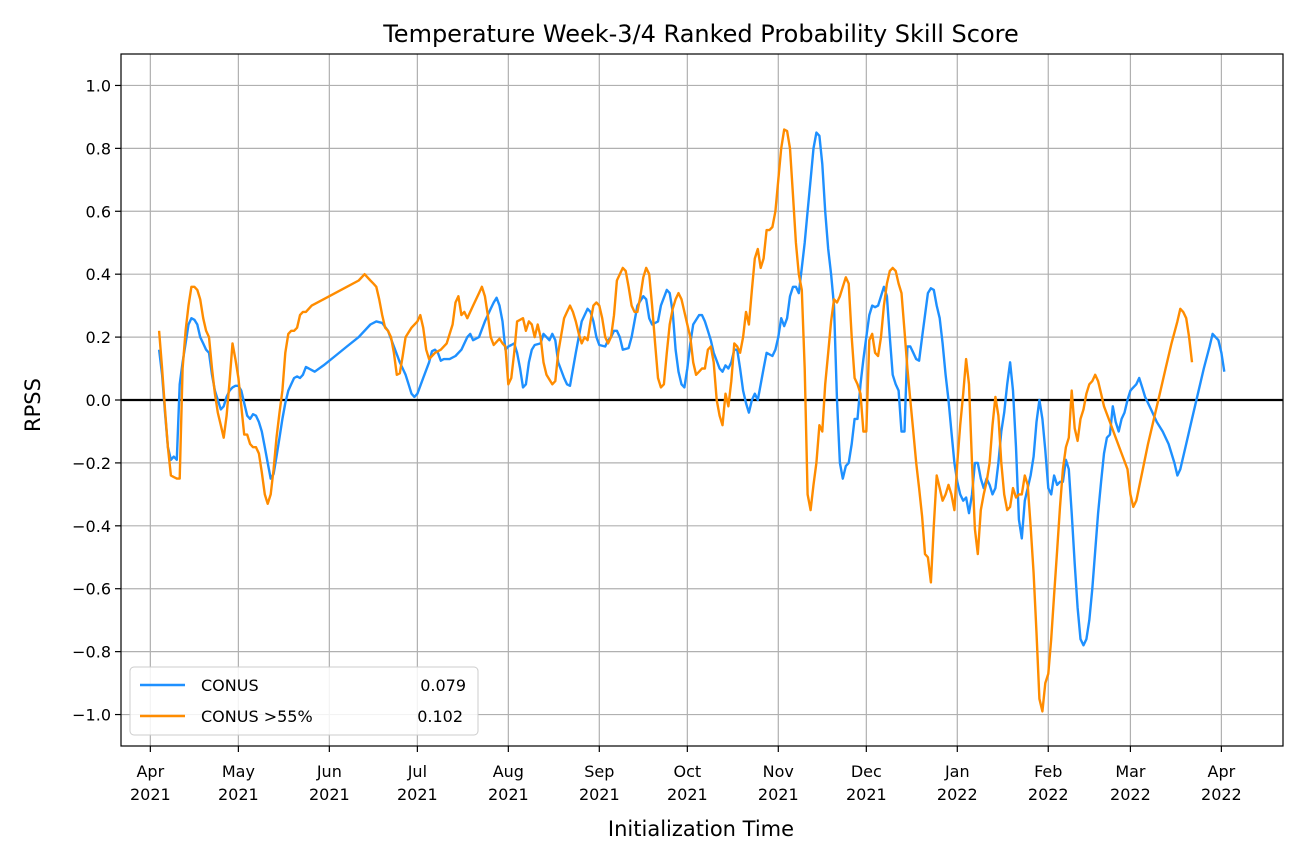 This screenshot has width=1297, height=859. I want to click on x-axis-label: Initialization Time, so click(701, 829).